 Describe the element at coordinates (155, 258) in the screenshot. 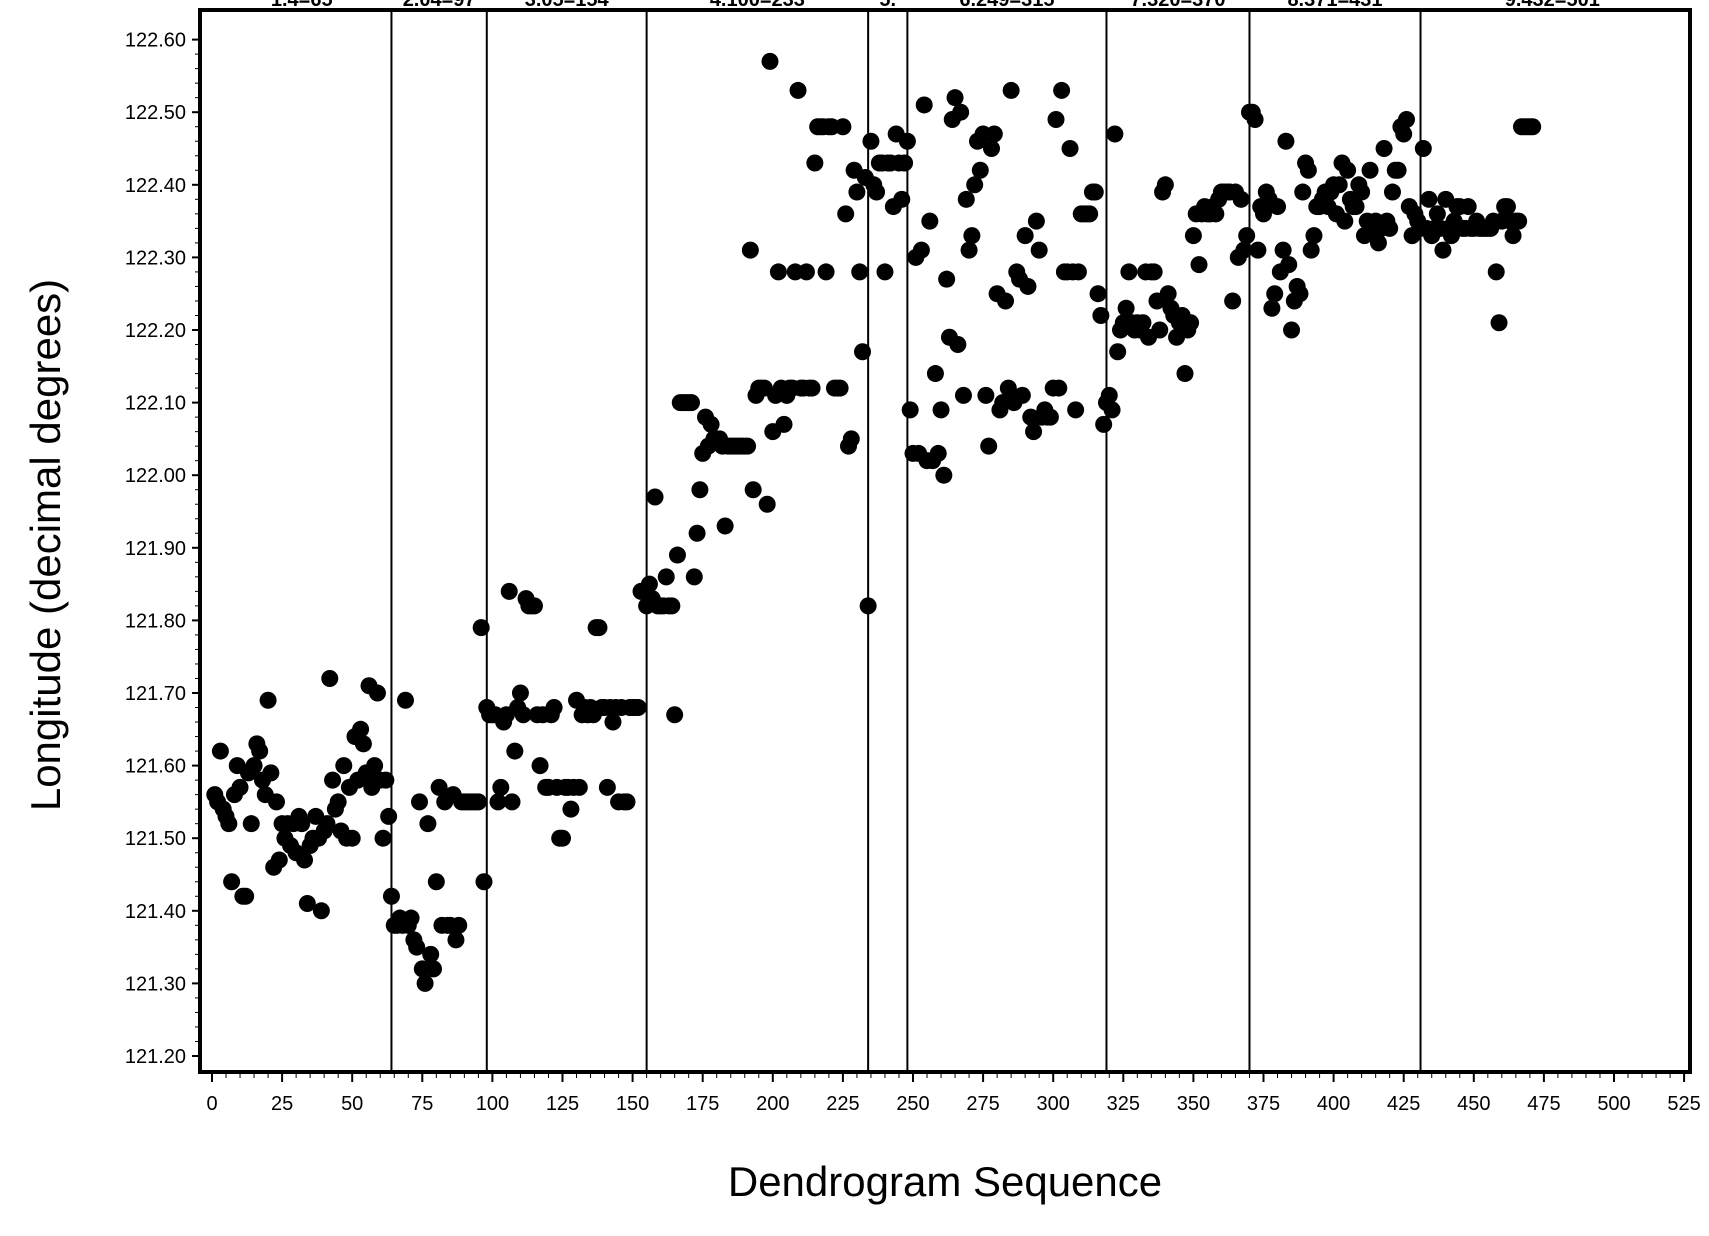

I see `y-tick-label: 122.30` at that location.